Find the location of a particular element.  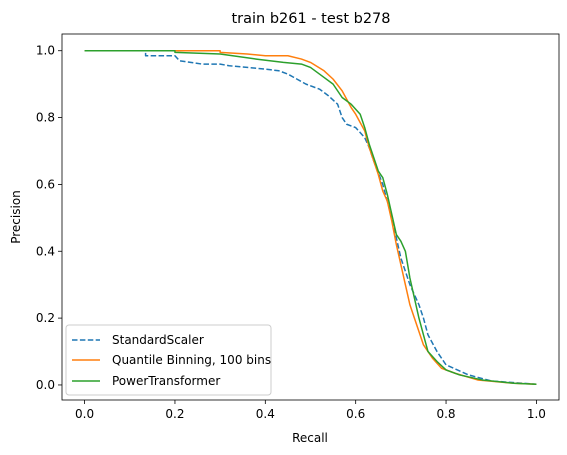

x-tick-label-1: 0.2 is located at coordinates (174, 414).